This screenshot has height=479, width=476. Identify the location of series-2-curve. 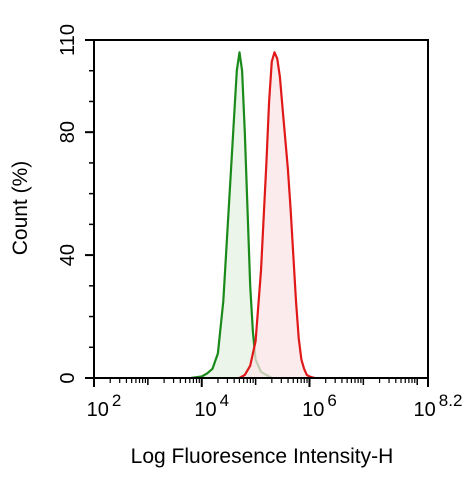
(277, 215).